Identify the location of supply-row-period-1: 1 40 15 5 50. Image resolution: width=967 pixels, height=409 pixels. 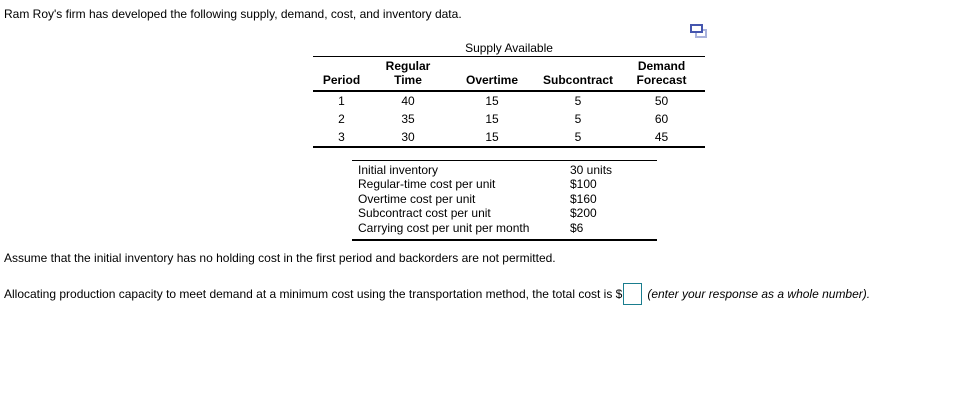
(509, 100).